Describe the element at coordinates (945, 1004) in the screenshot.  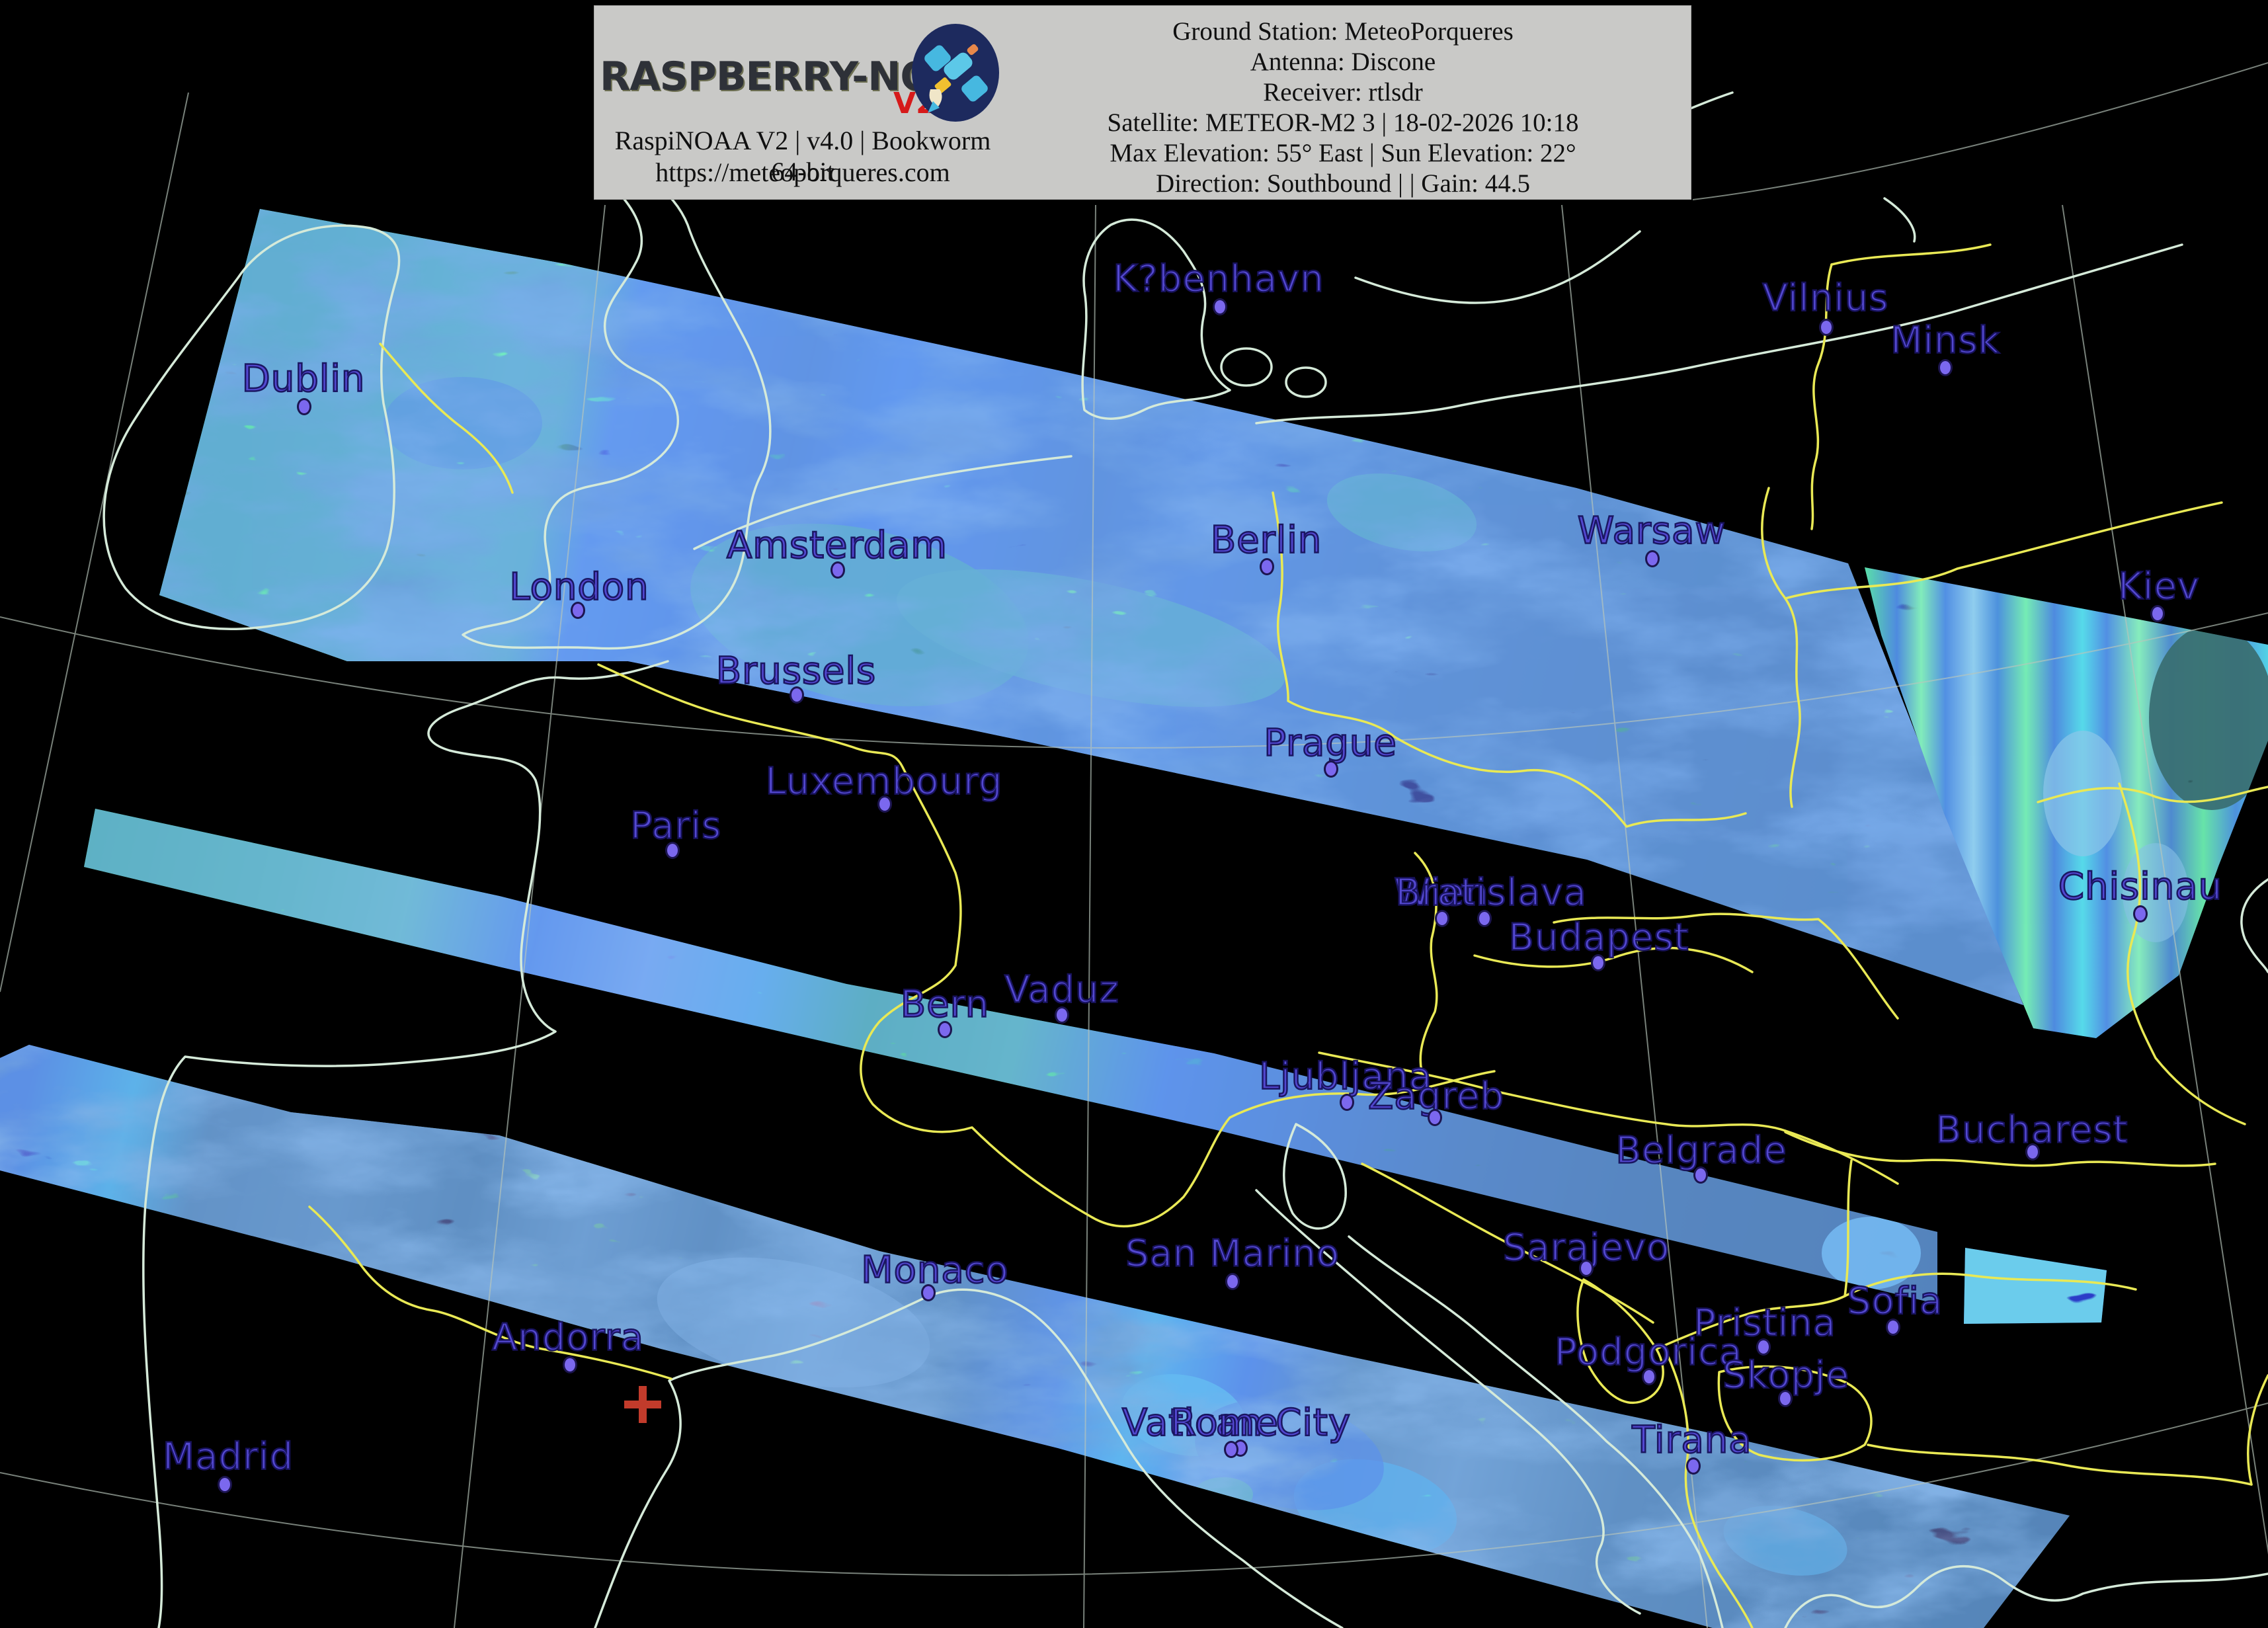
I see `city-label: Bern` at that location.